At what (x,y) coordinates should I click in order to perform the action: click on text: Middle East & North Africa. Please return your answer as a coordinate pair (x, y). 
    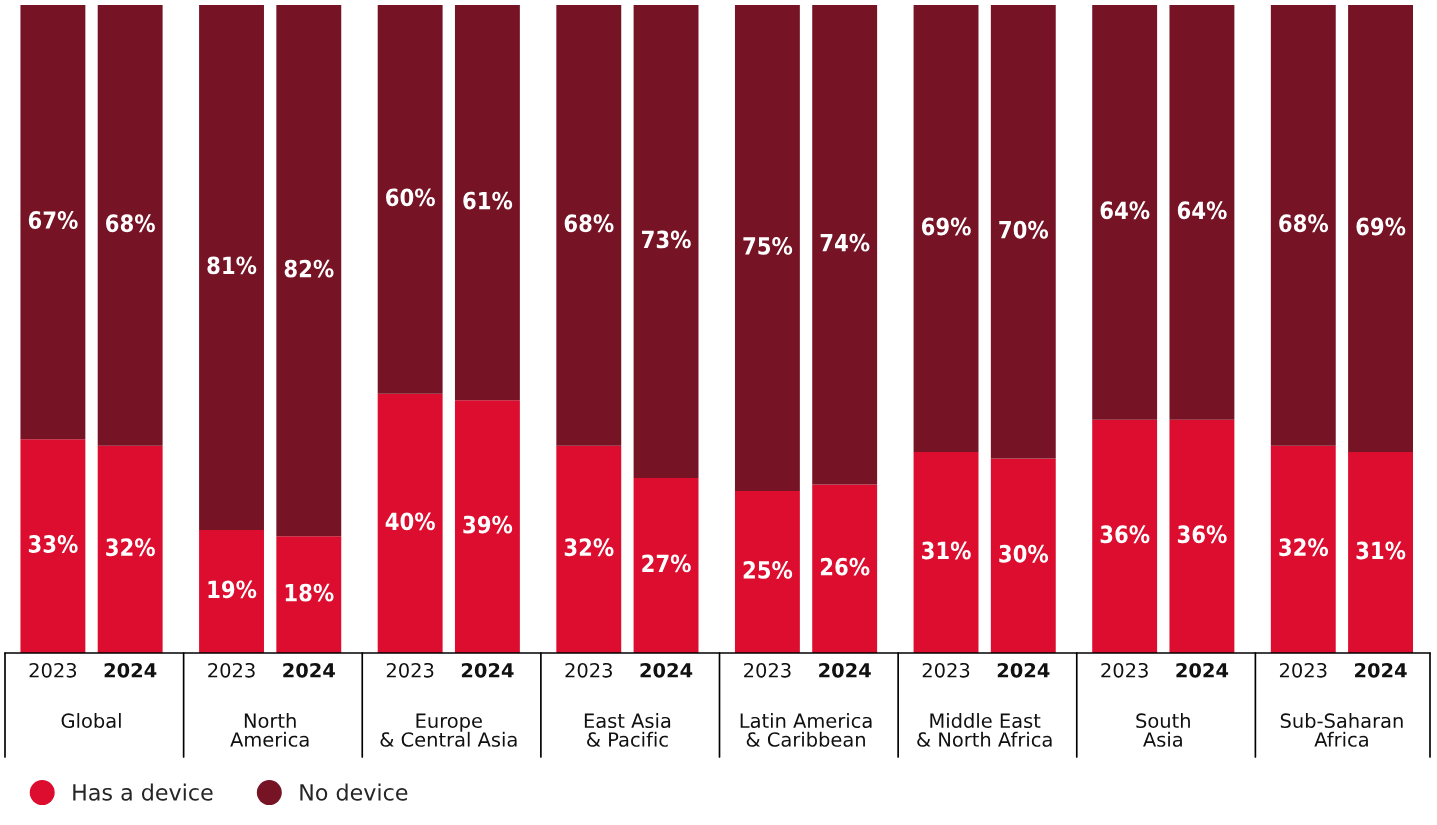
    Looking at the image, I should click on (984, 730).